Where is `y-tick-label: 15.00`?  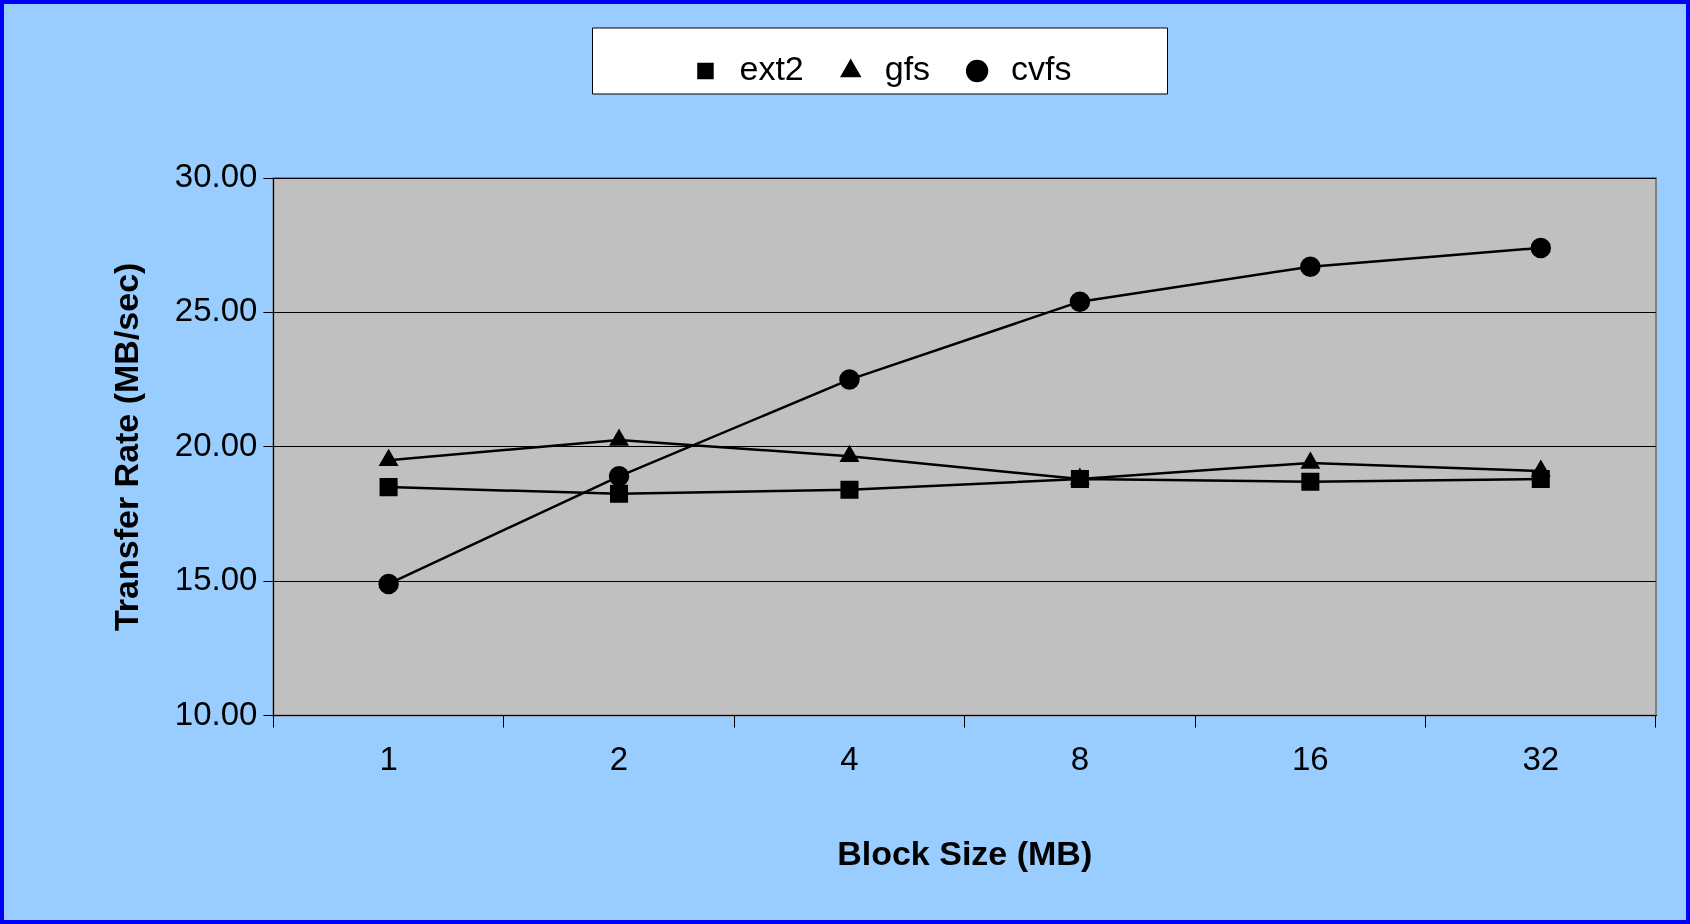 y-tick-label: 15.00 is located at coordinates (216, 579).